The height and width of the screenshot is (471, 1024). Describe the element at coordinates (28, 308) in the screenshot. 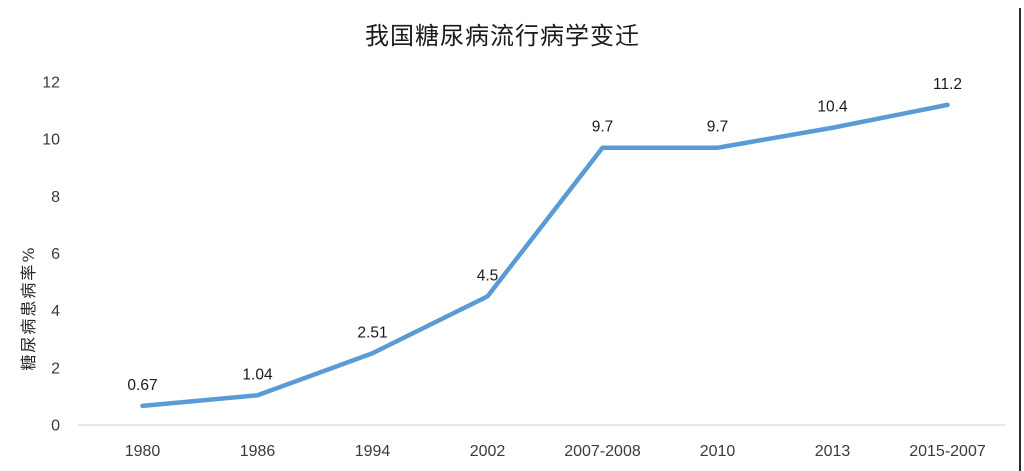

I see `y-axis-title: 糖尿病患病率%` at that location.